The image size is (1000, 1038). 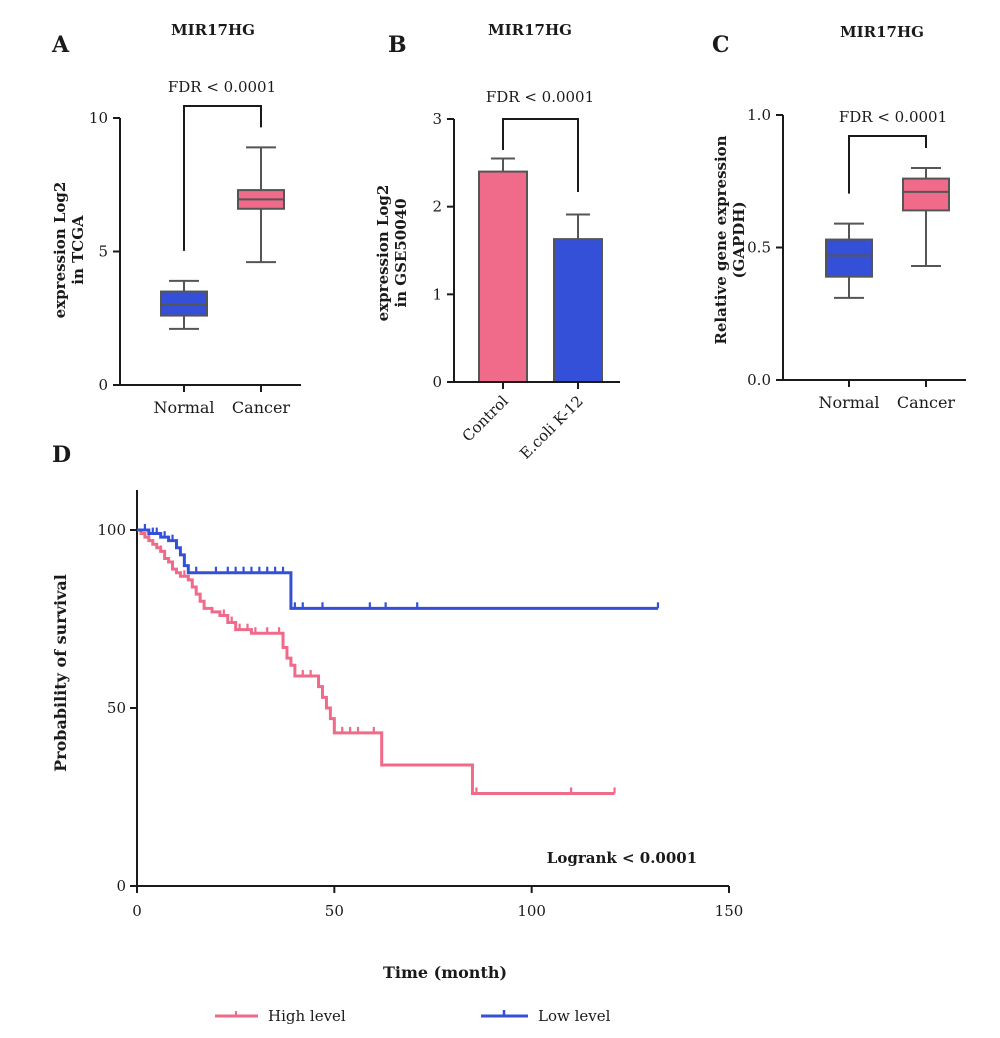 What do you see at coordinates (376, 661) in the screenshot?
I see `panel-d-survival-line-high` at bounding box center [376, 661].